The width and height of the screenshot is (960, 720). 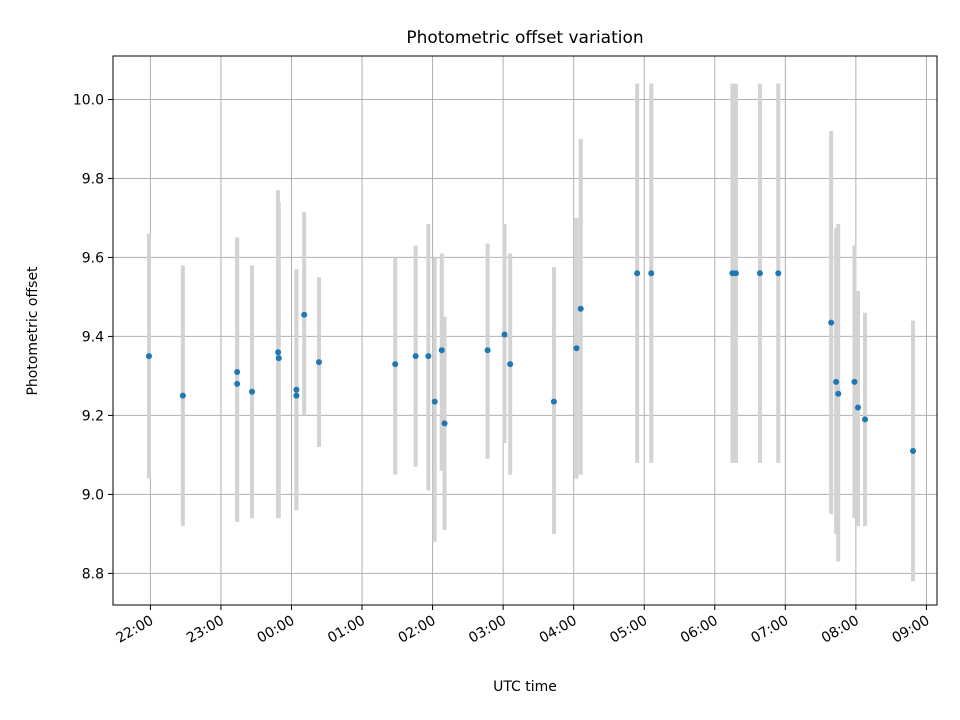 What do you see at coordinates (88, 100) in the screenshot?
I see `y-tick-label: 10.0` at bounding box center [88, 100].